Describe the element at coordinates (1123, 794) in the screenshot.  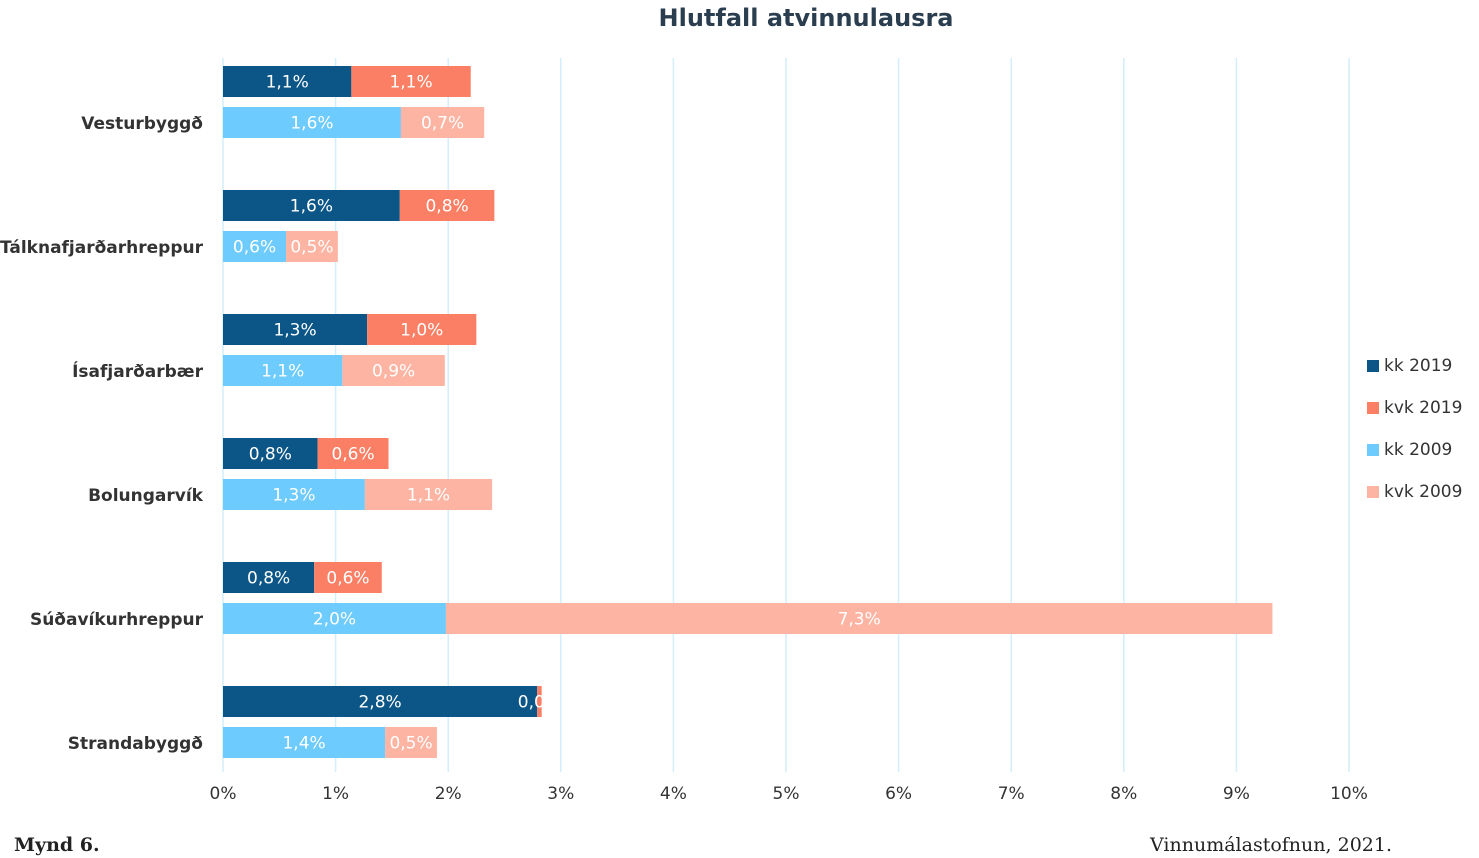
I see `x-tick-label: 8%` at that location.